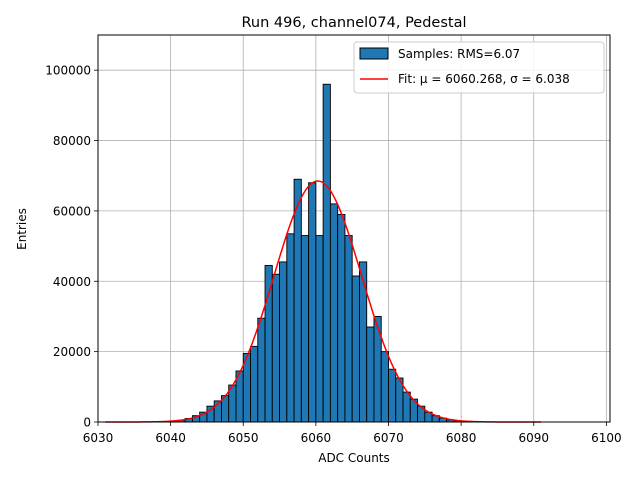 This screenshot has width=640, height=480. I want to click on legend-box, so click(479, 67).